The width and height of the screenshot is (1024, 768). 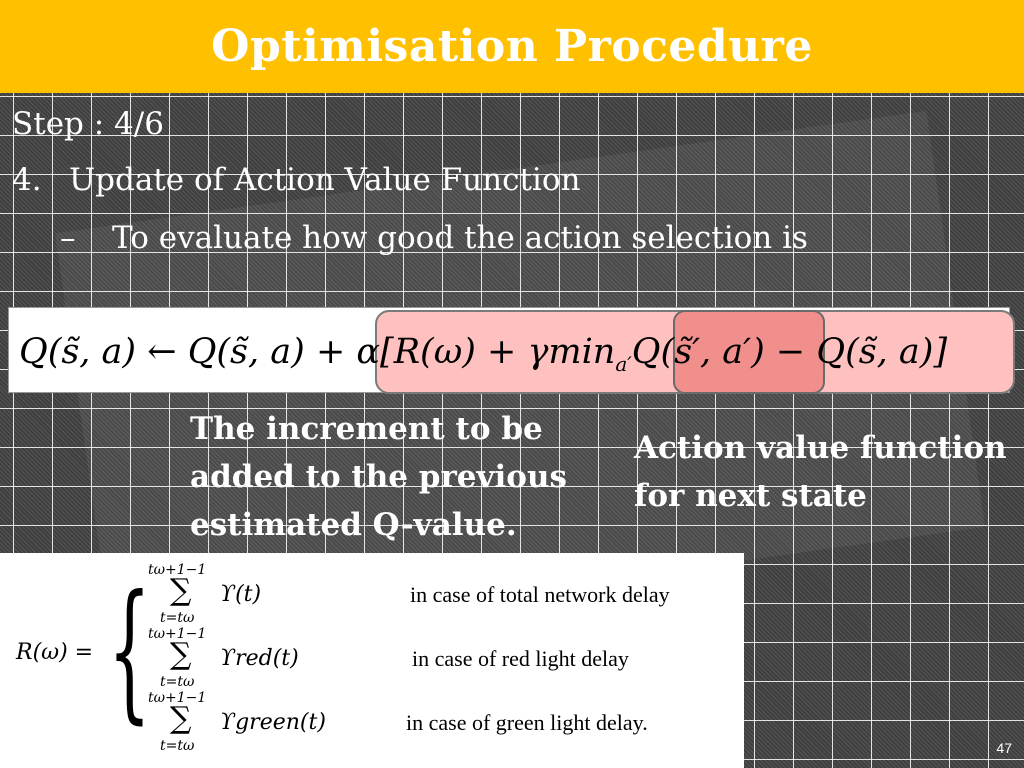 I want to click on equation-next-q: Q(s̃′, a′), so click(x=698, y=352).